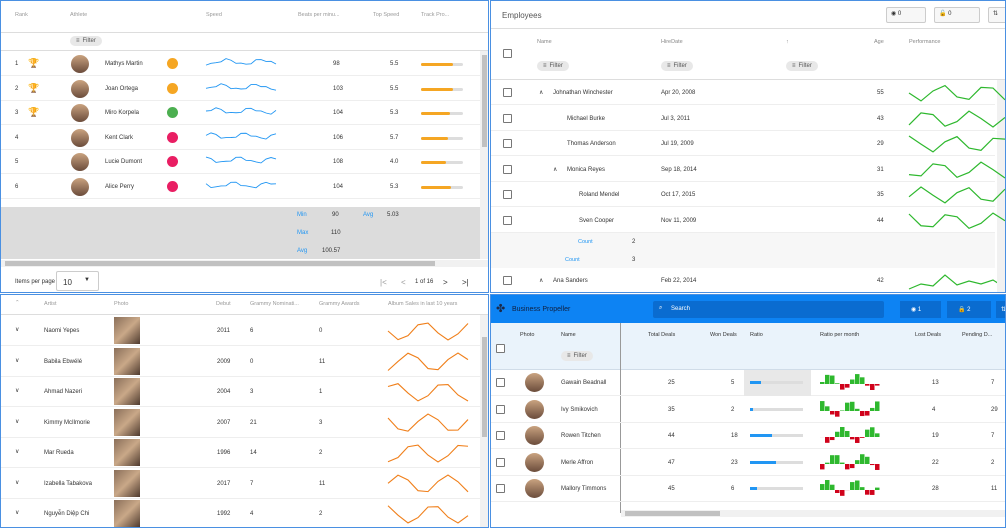  I want to click on artists-vscroll, so click(484, 421).